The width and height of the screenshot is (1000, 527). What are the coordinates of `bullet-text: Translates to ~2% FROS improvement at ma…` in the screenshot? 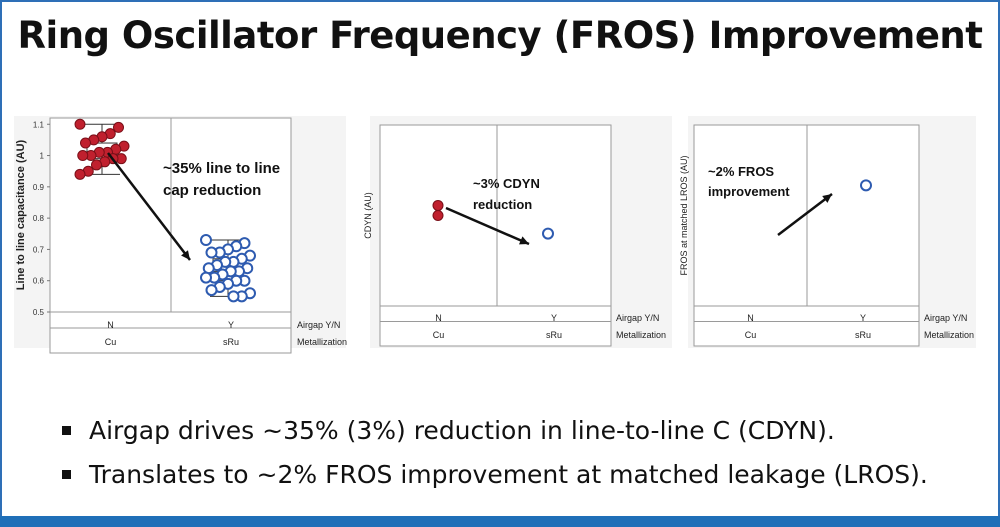 It's located at (508, 474).